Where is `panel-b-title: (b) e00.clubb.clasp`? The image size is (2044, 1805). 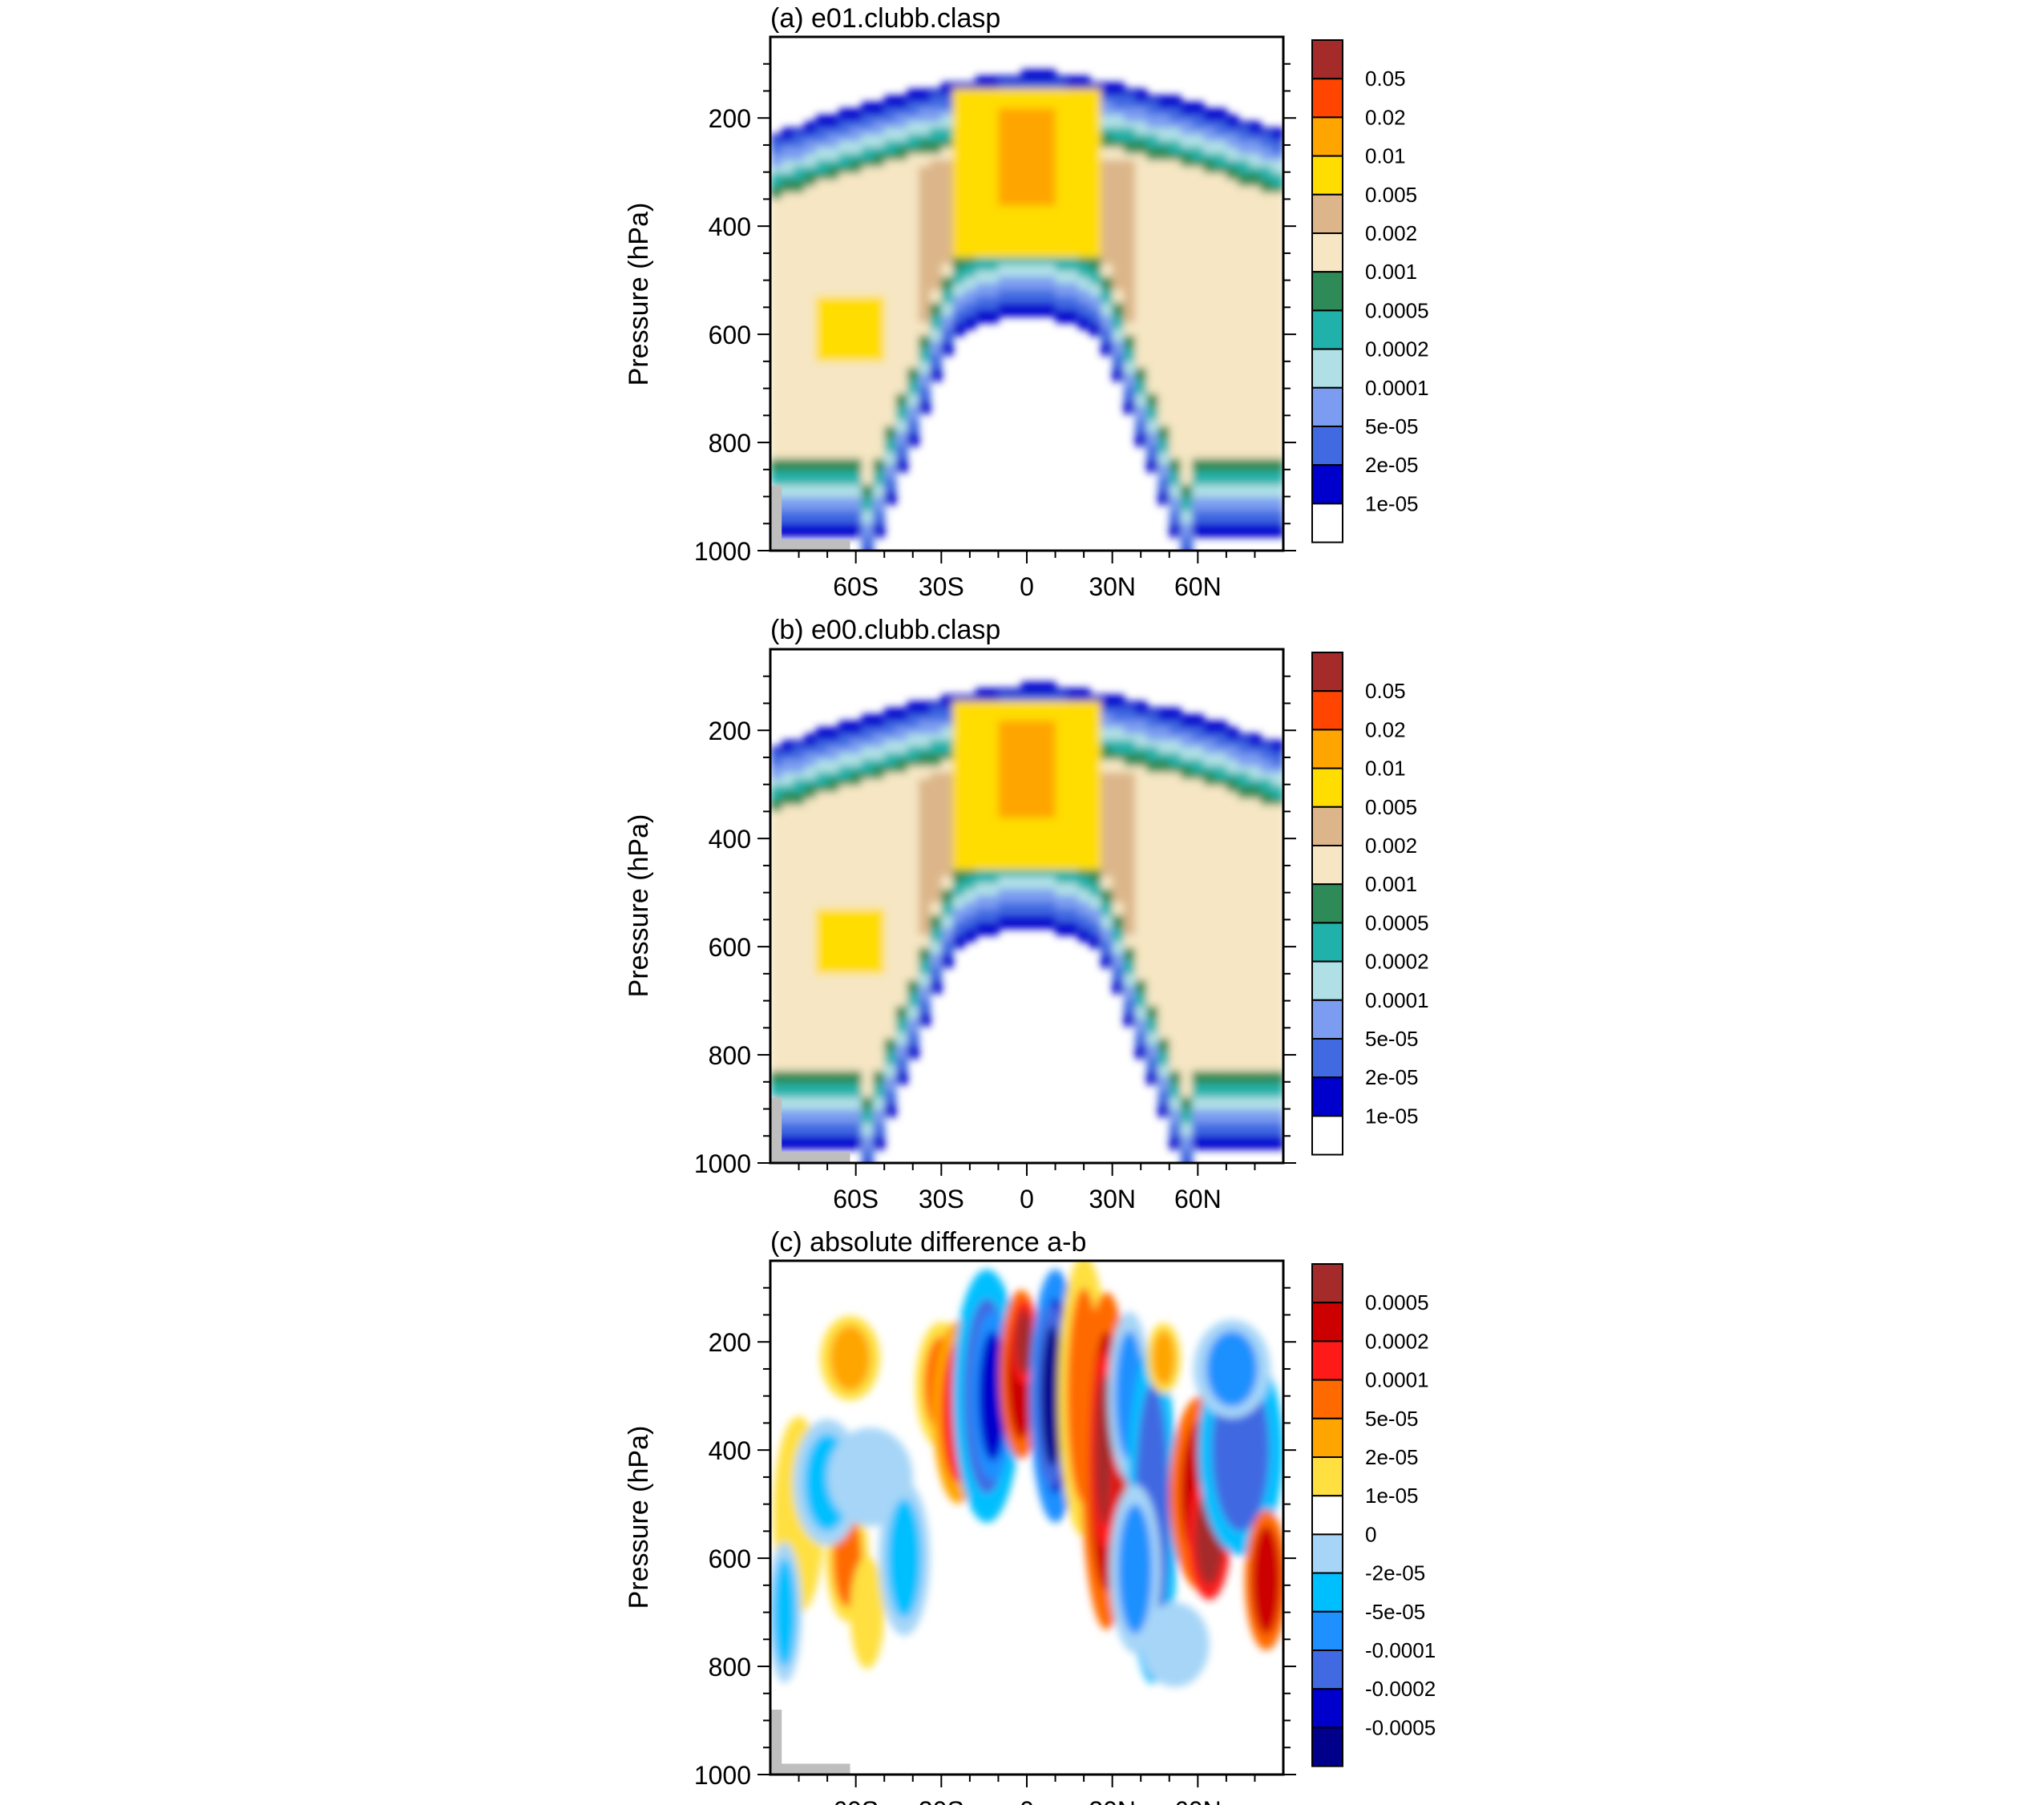 panel-b-title: (b) e00.clubb.clasp is located at coordinates (885, 630).